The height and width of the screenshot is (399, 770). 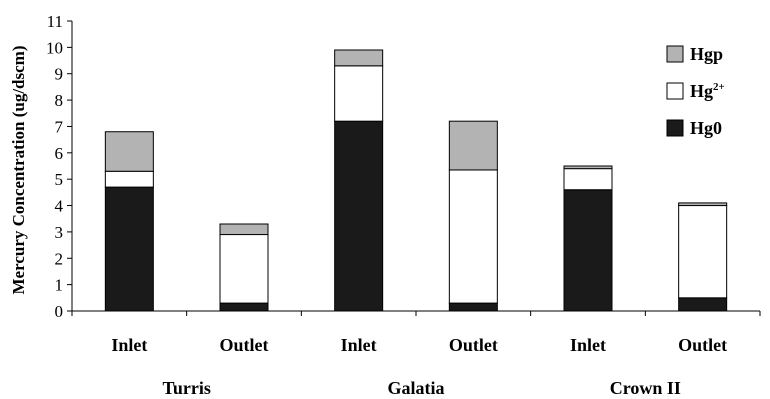 What do you see at coordinates (645, 388) in the screenshot?
I see `group-label: Crown II` at bounding box center [645, 388].